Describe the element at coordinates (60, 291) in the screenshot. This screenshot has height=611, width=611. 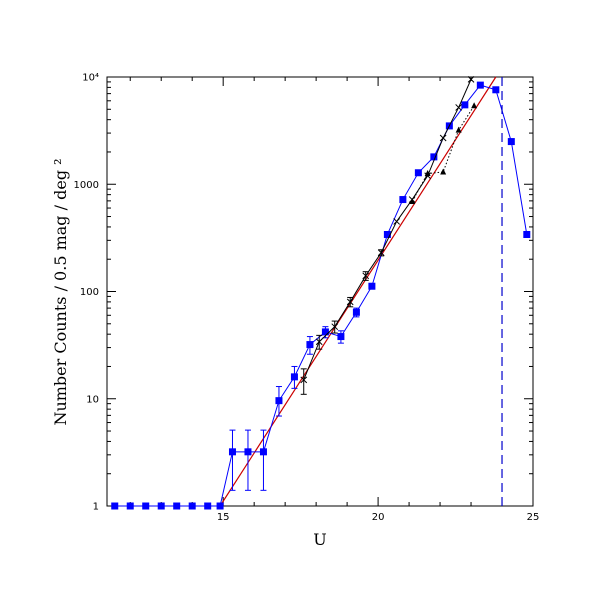
I see `y-axis-label: Number Counts / 0.5 mag / deg ²` at that location.